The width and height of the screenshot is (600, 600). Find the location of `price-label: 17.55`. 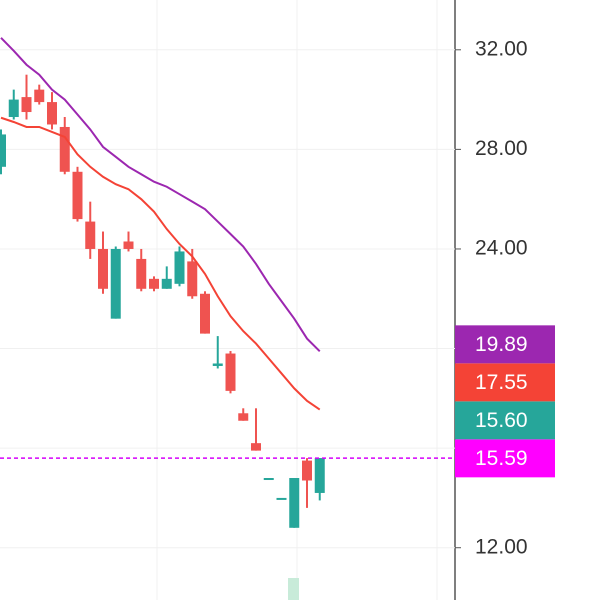

price-label: 17.55 is located at coordinates (501, 382).